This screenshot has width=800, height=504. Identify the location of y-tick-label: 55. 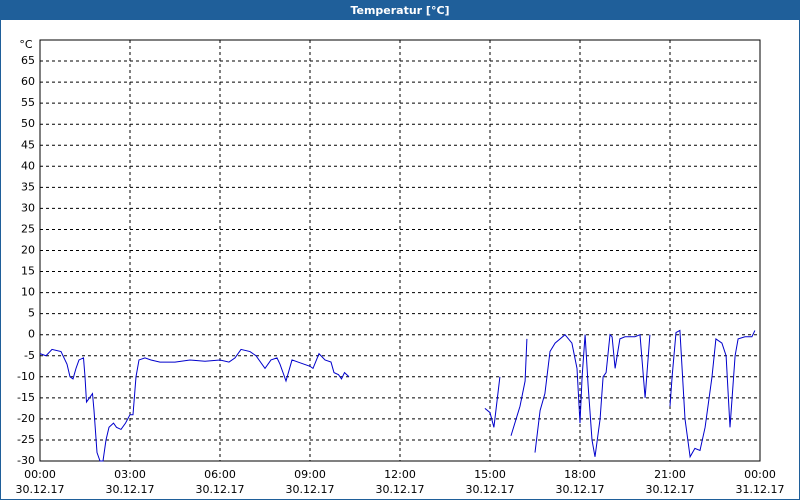
(28, 102).